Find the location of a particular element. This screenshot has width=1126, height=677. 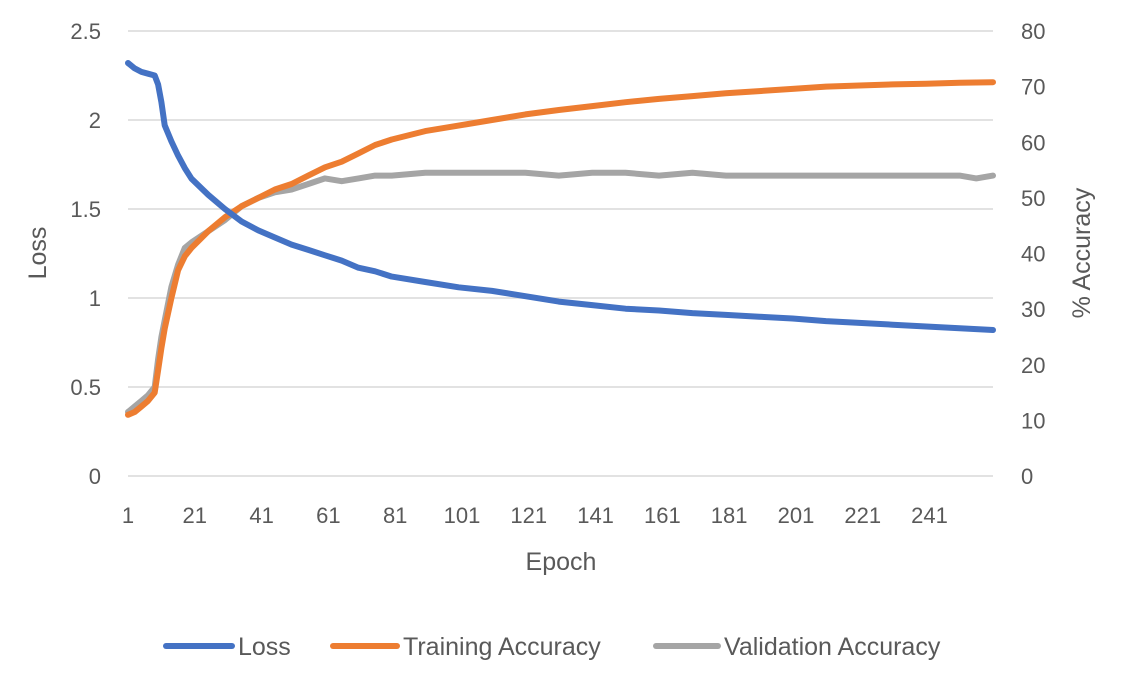

x-tick-label: 141 is located at coordinates (595, 515).